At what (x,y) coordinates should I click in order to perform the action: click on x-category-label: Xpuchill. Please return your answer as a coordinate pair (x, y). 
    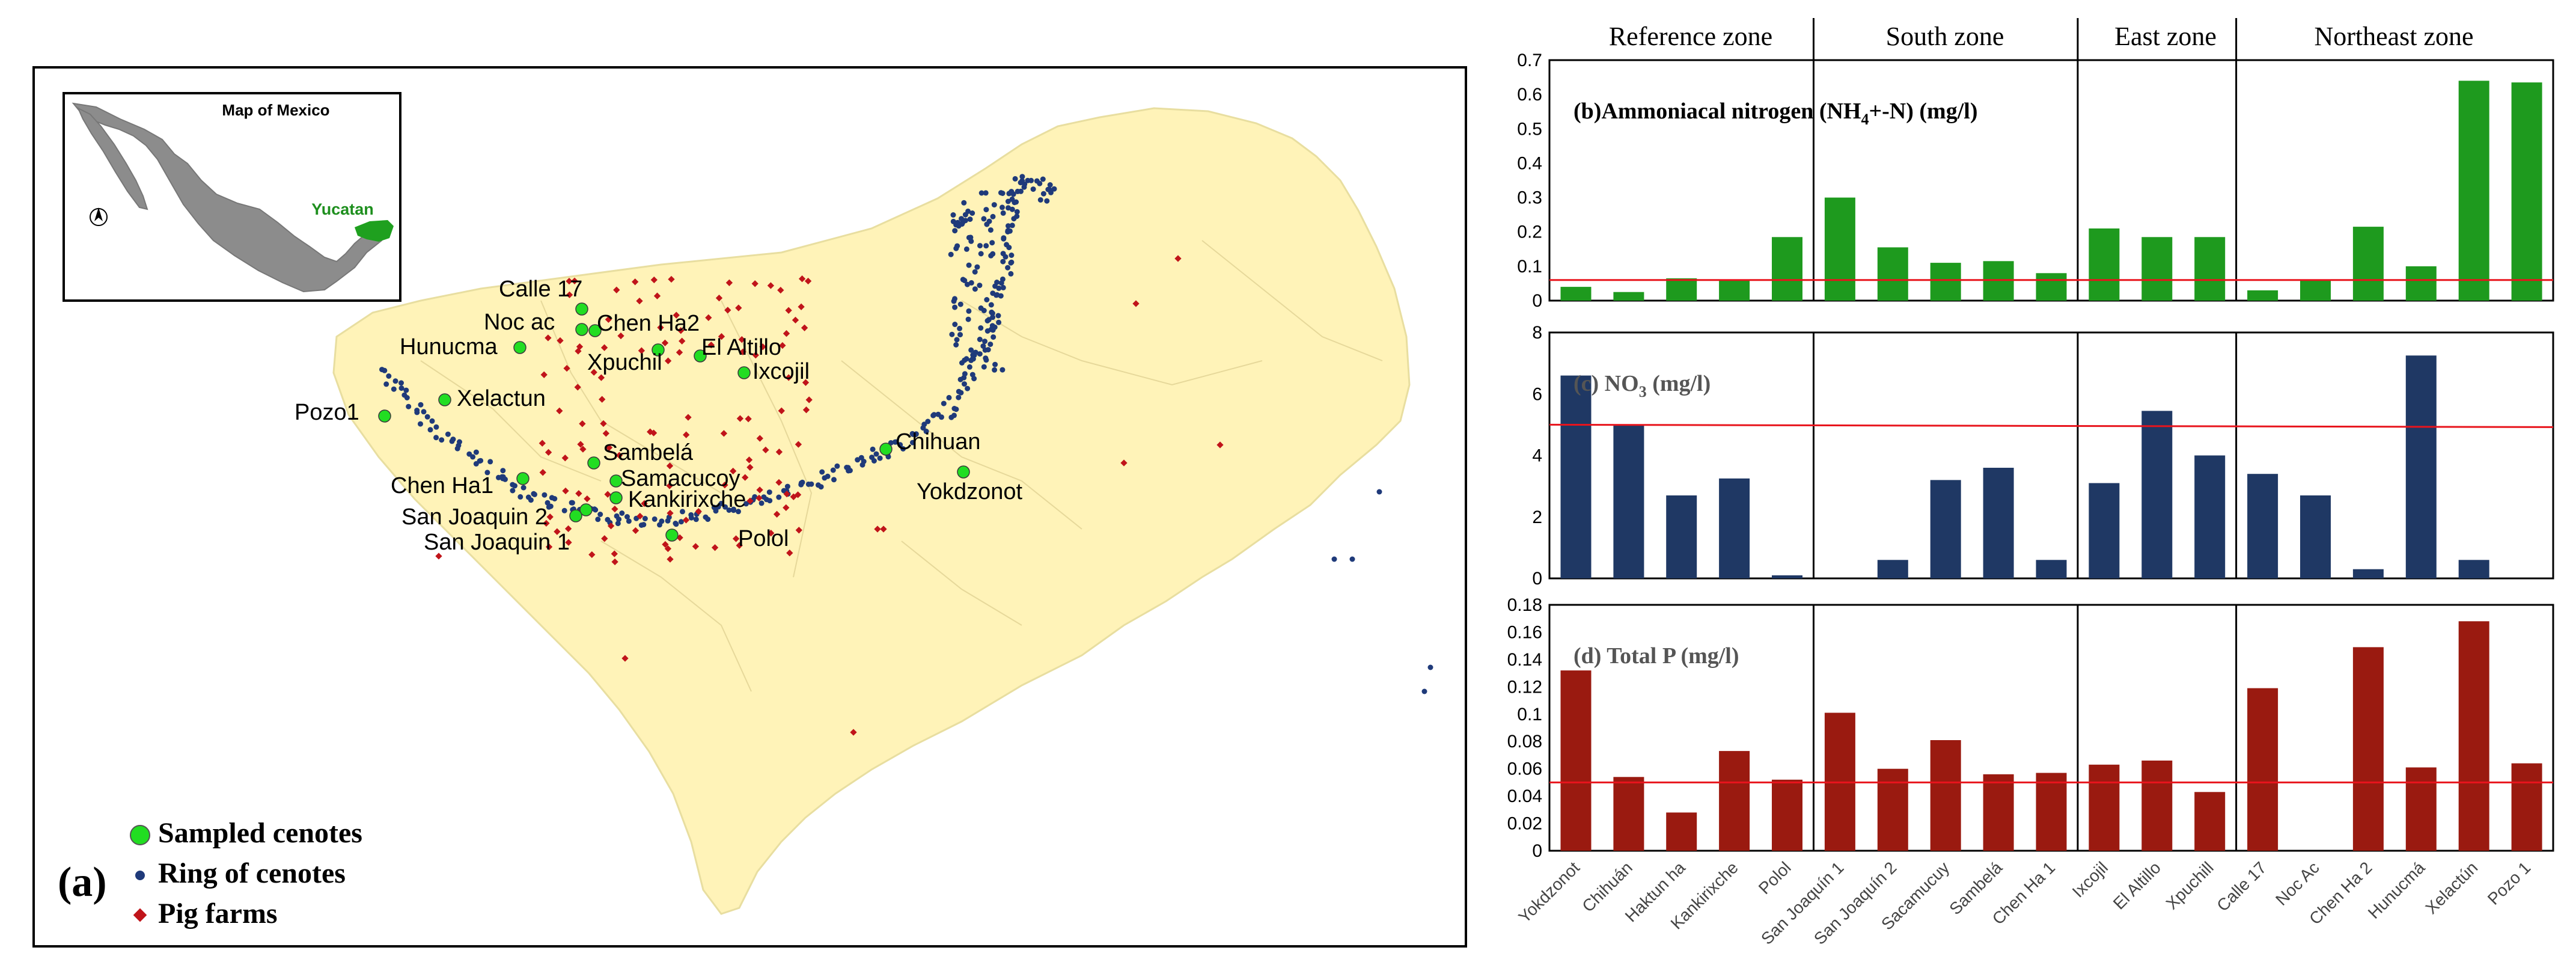
    Looking at the image, I should click on (2189, 885).